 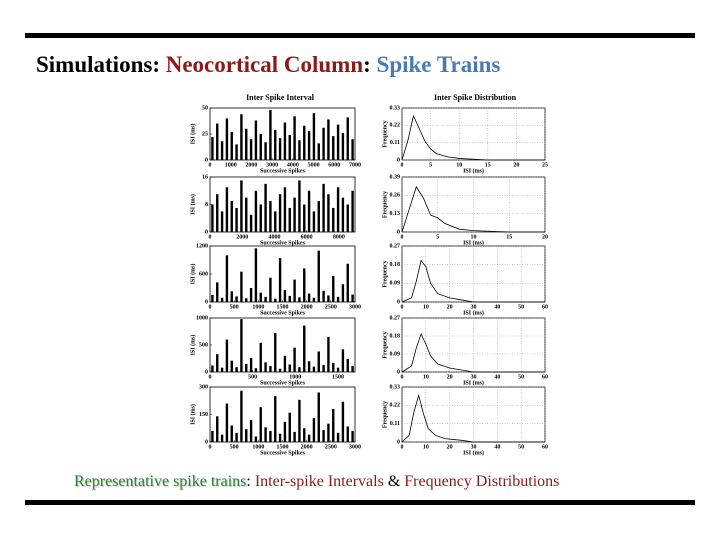 I want to click on y-tick-label: 0.27, so click(x=395, y=318).